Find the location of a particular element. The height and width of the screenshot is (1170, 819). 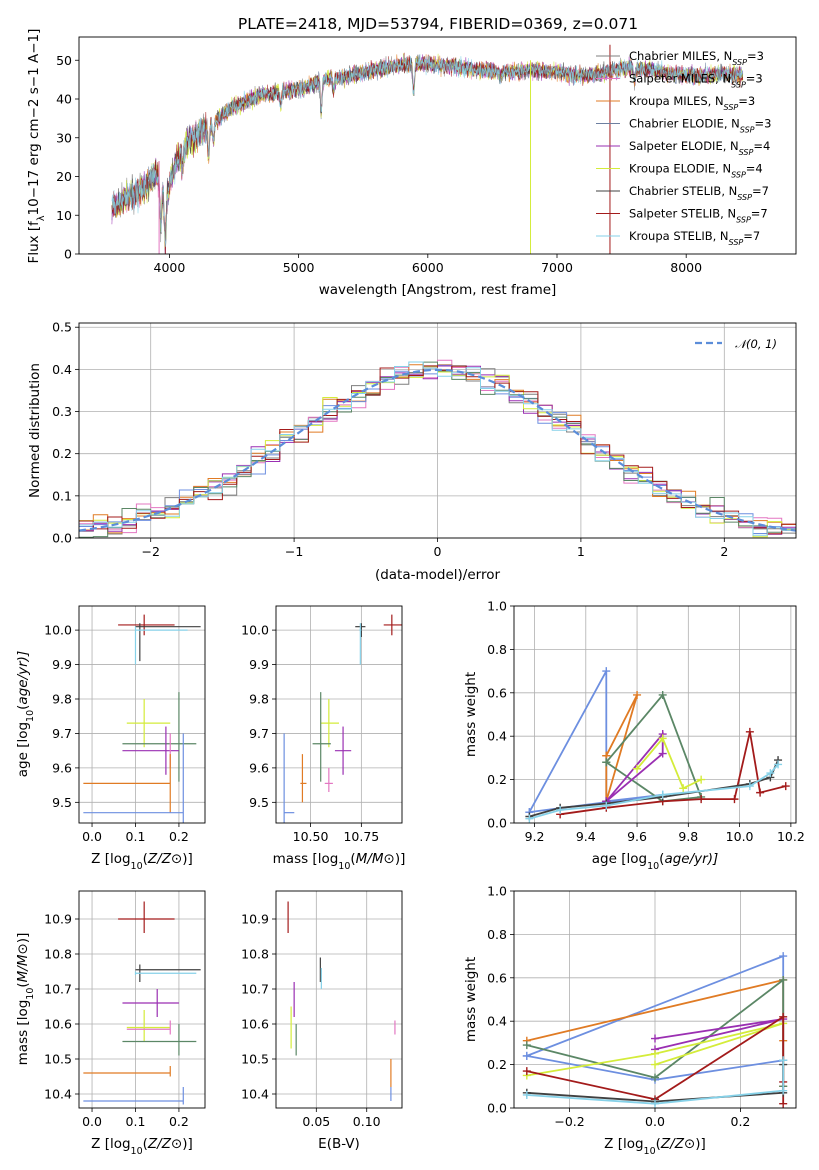

x-tick-label: 2 is located at coordinates (724, 551).